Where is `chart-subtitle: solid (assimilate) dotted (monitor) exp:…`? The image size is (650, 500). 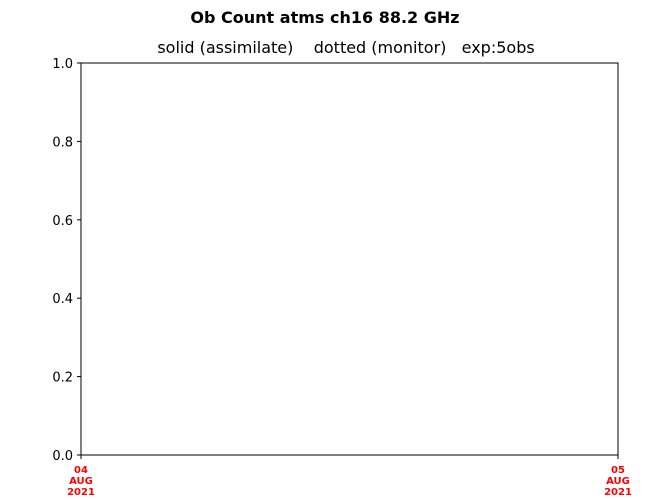 chart-subtitle: solid (assimilate) dotted (monitor) exp:… is located at coordinates (346, 47).